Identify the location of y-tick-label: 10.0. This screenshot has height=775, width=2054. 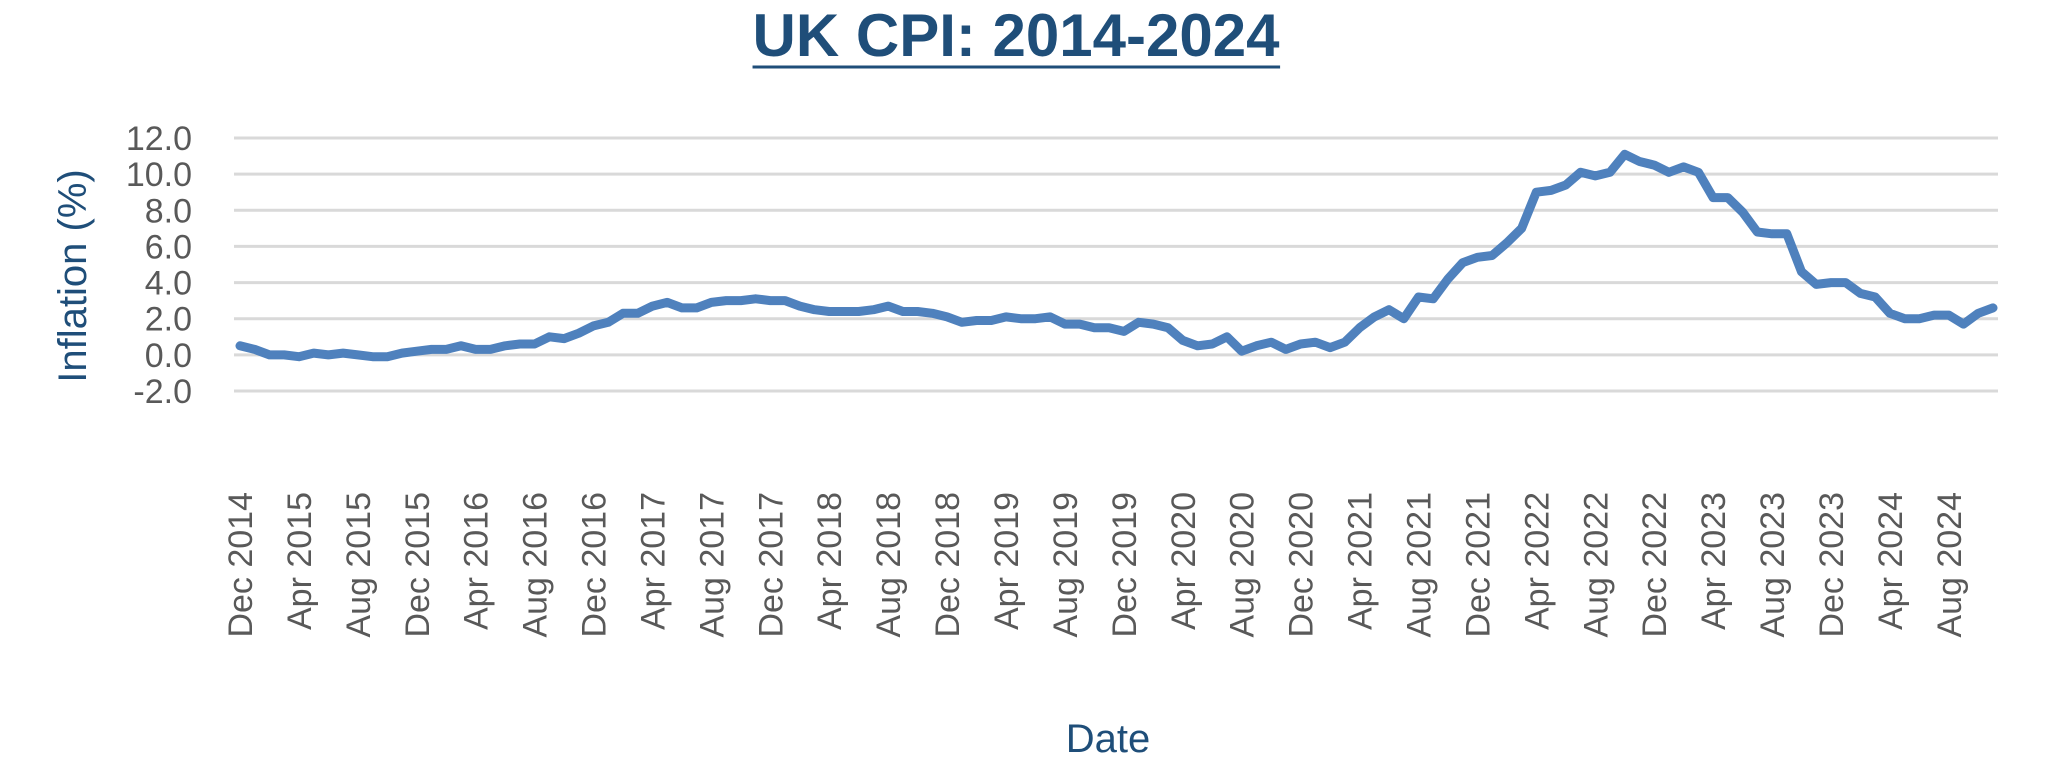
(159, 175).